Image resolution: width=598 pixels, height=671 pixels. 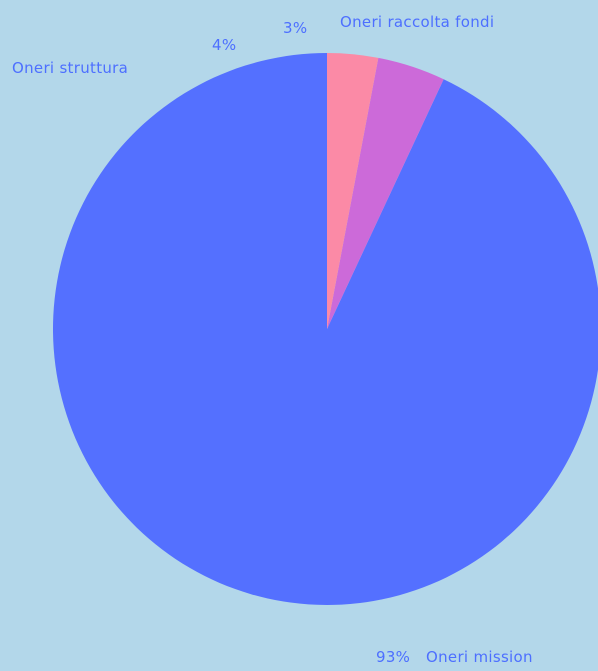 What do you see at coordinates (479, 657) in the screenshot?
I see `label-mission: Oneri mission` at bounding box center [479, 657].